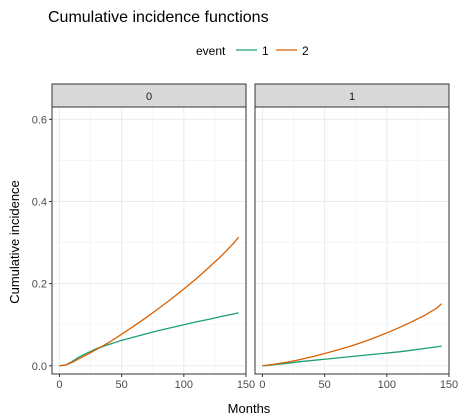 This screenshot has width=458, height=420. What do you see at coordinates (158, 17) in the screenshot?
I see `chart-title: Cumulative incidence functions` at bounding box center [158, 17].